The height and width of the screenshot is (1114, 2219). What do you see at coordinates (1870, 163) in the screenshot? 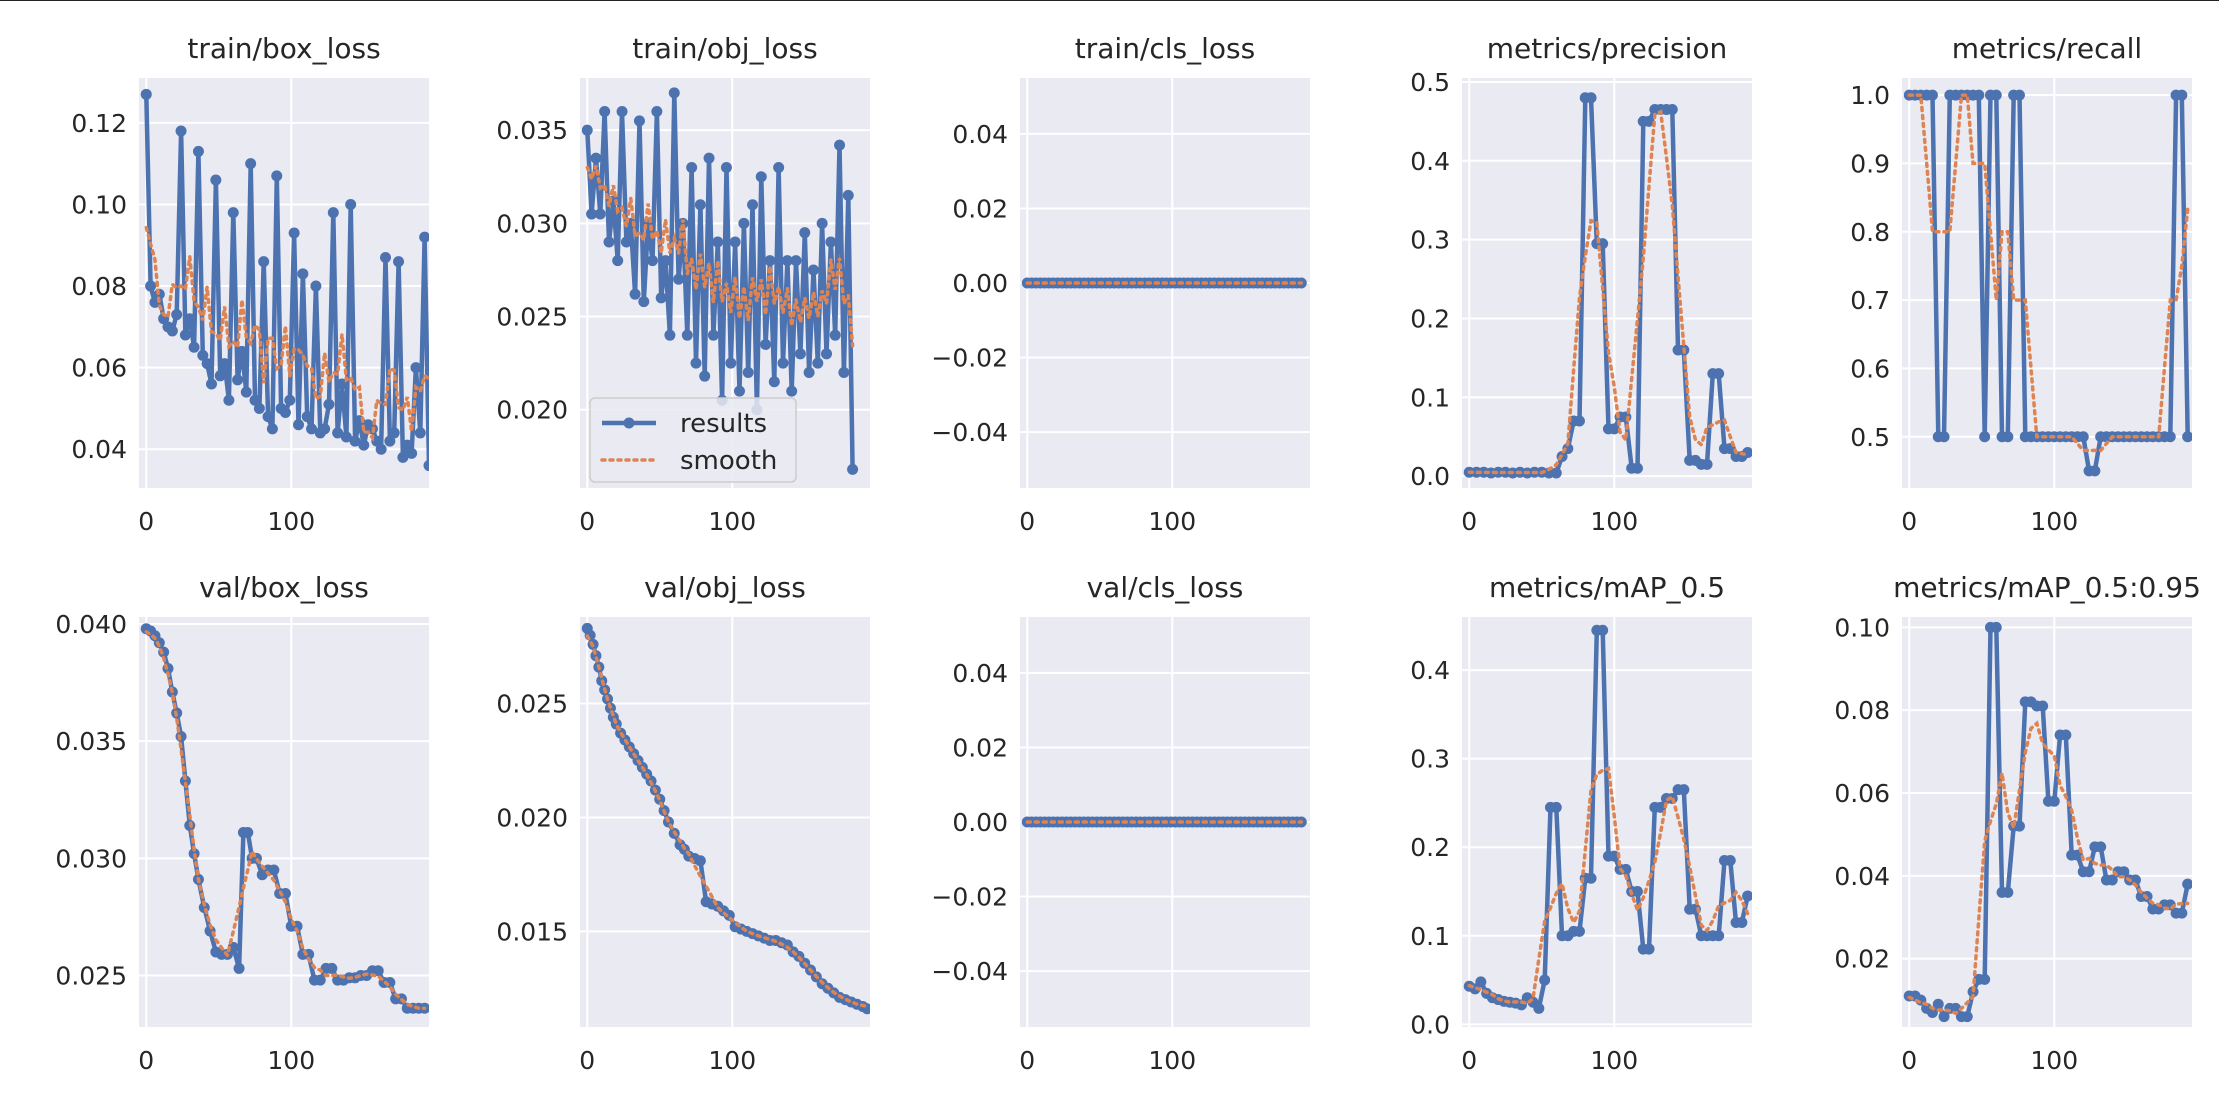
I see `y-tick-label: 0.9` at bounding box center [1870, 163].